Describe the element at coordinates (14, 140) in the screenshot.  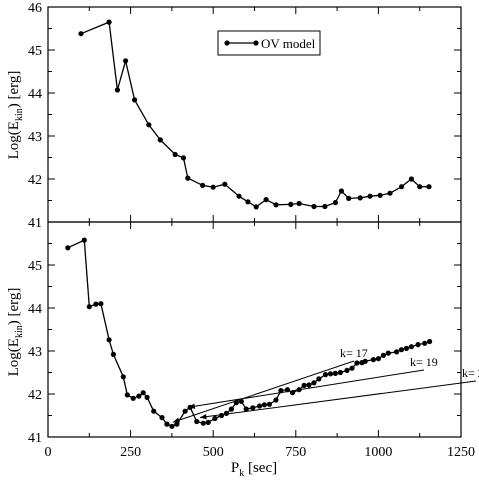
I see `panel-top-ylabel-main: Log(E` at that location.